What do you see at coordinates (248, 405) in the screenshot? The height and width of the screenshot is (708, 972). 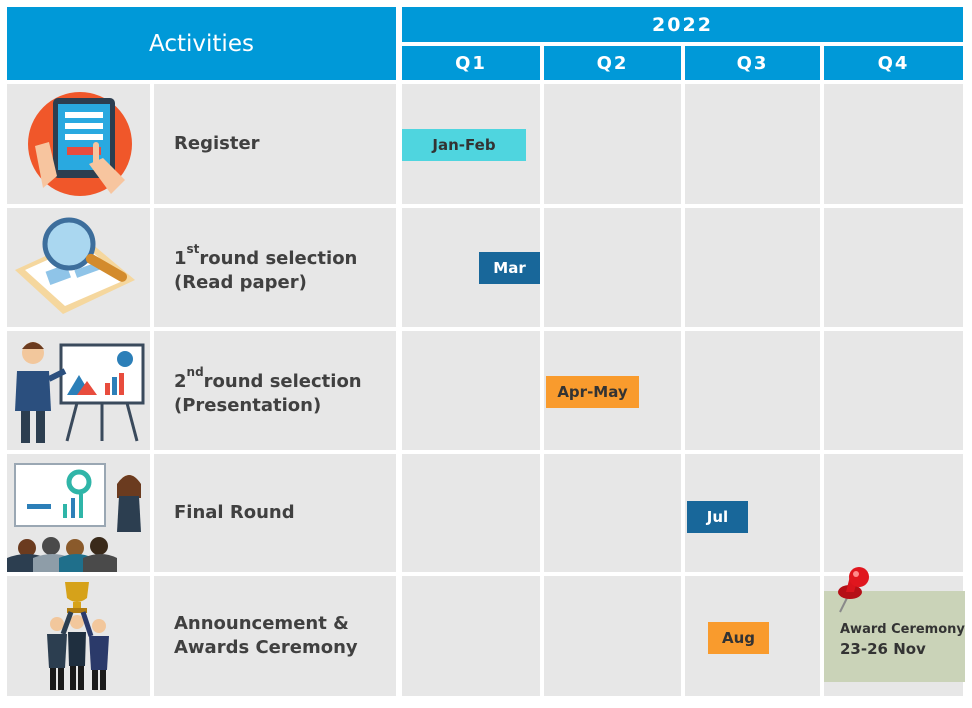 I see `activity-line: (Presentation)` at bounding box center [248, 405].